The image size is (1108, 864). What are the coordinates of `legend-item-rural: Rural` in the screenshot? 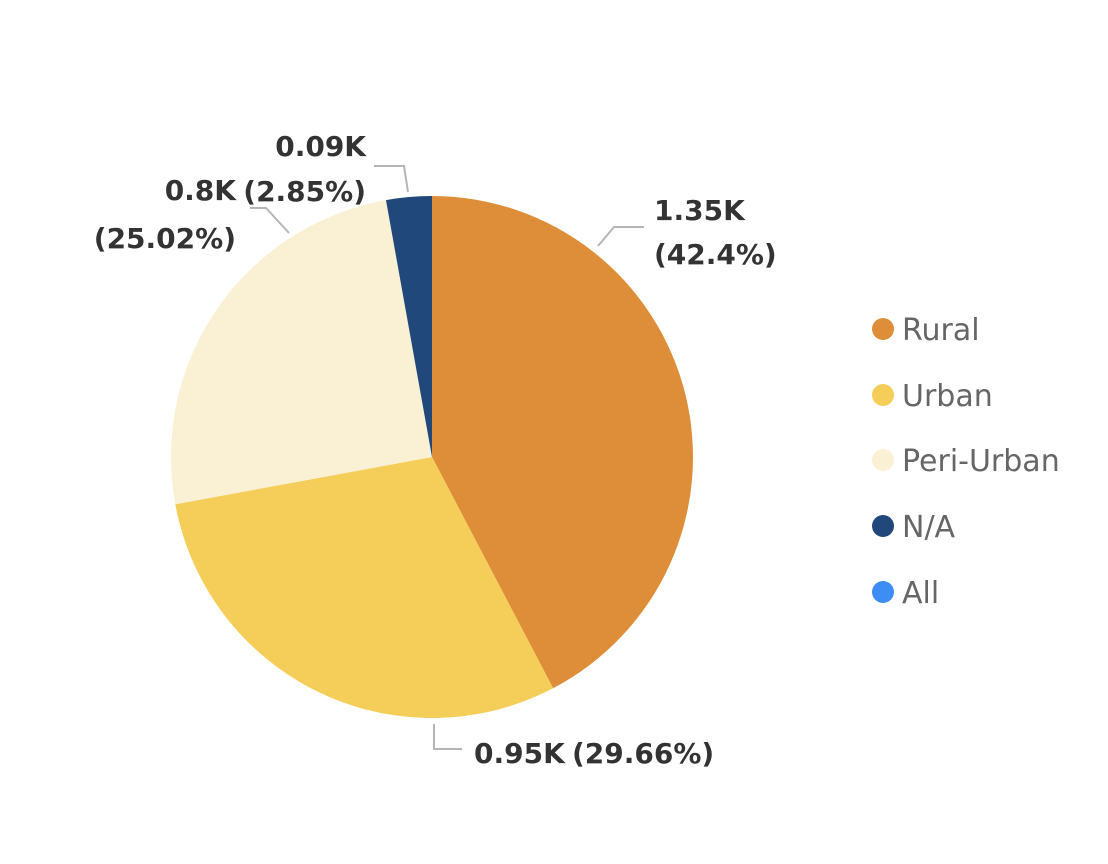 It's located at (926, 330).